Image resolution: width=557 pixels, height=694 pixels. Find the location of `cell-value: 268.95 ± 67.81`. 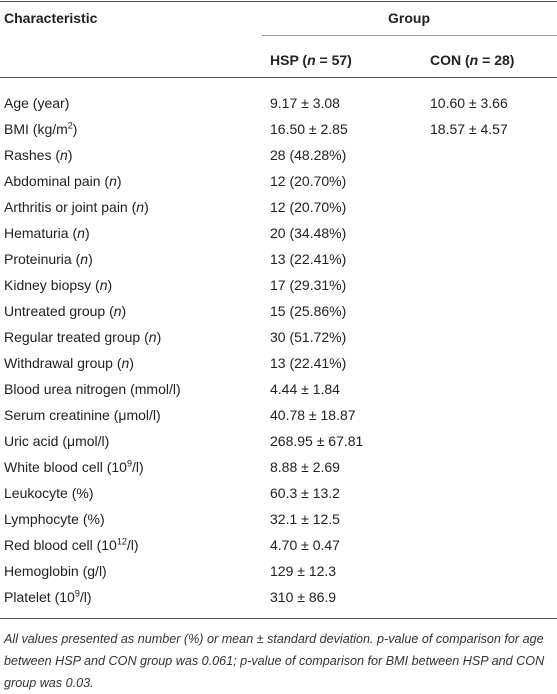

cell-value: 268.95 ± 67.81 is located at coordinates (317, 441).